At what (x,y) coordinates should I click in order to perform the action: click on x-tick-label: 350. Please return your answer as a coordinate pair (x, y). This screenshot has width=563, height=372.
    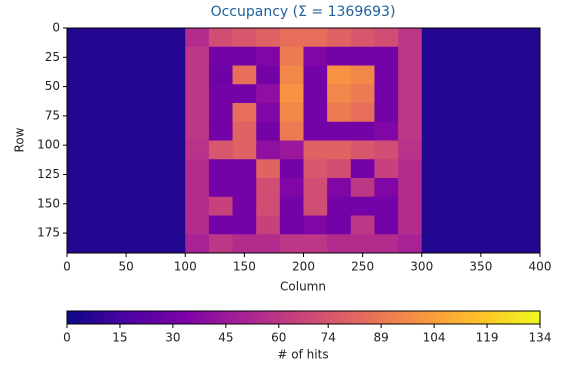
    Looking at the image, I should click on (480, 267).